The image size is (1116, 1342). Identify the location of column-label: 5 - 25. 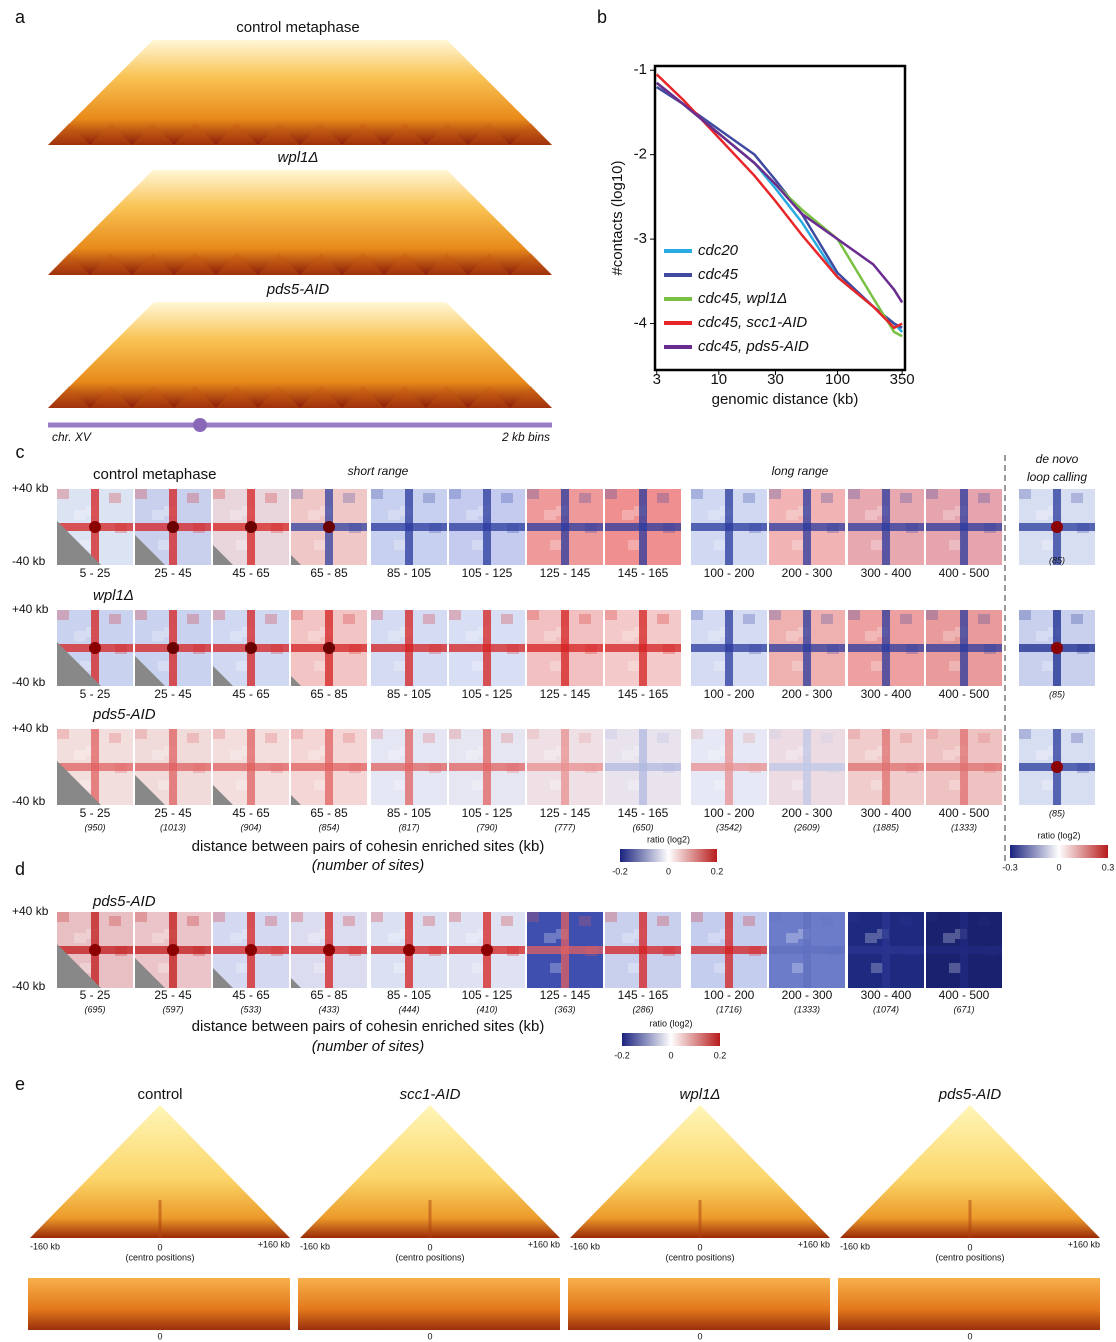
(95, 573).